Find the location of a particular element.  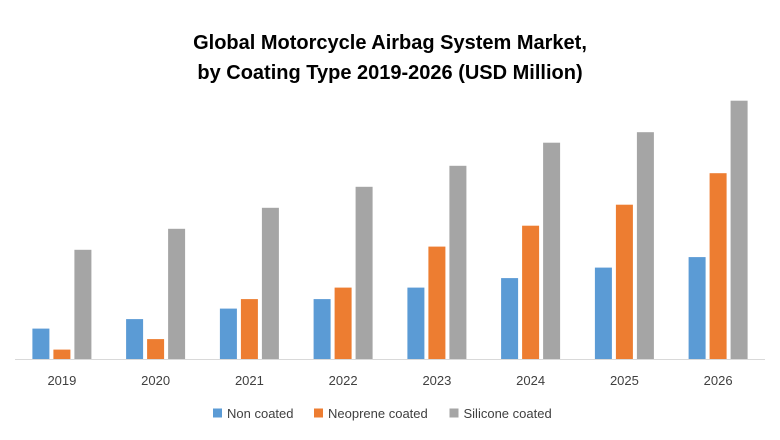

x-tick-label-2026: 2026 is located at coordinates (718, 380).